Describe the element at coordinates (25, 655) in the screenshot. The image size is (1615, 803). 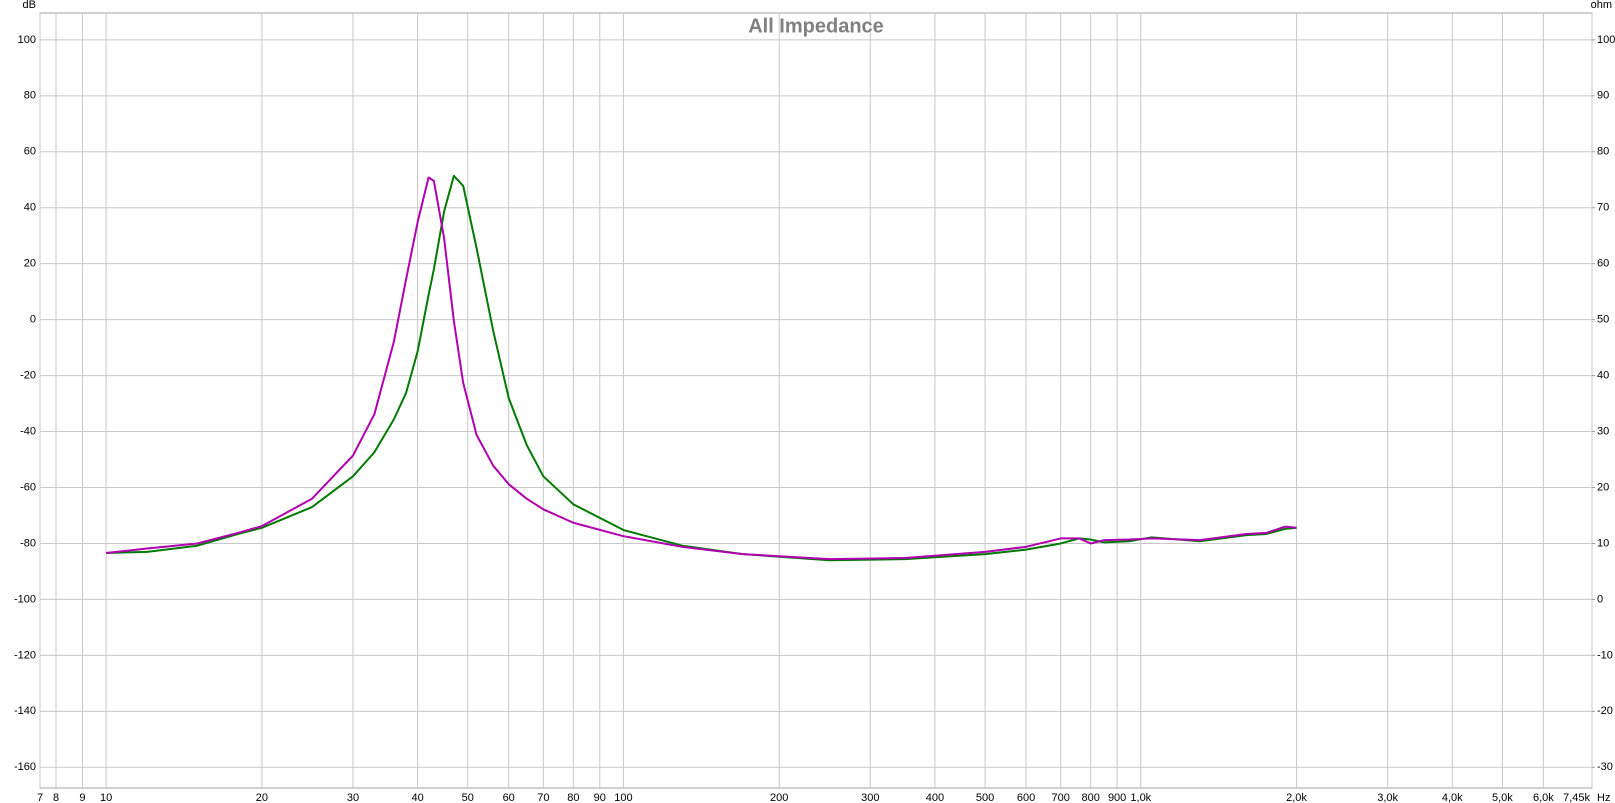
I see `y-tick-label: -120` at that location.